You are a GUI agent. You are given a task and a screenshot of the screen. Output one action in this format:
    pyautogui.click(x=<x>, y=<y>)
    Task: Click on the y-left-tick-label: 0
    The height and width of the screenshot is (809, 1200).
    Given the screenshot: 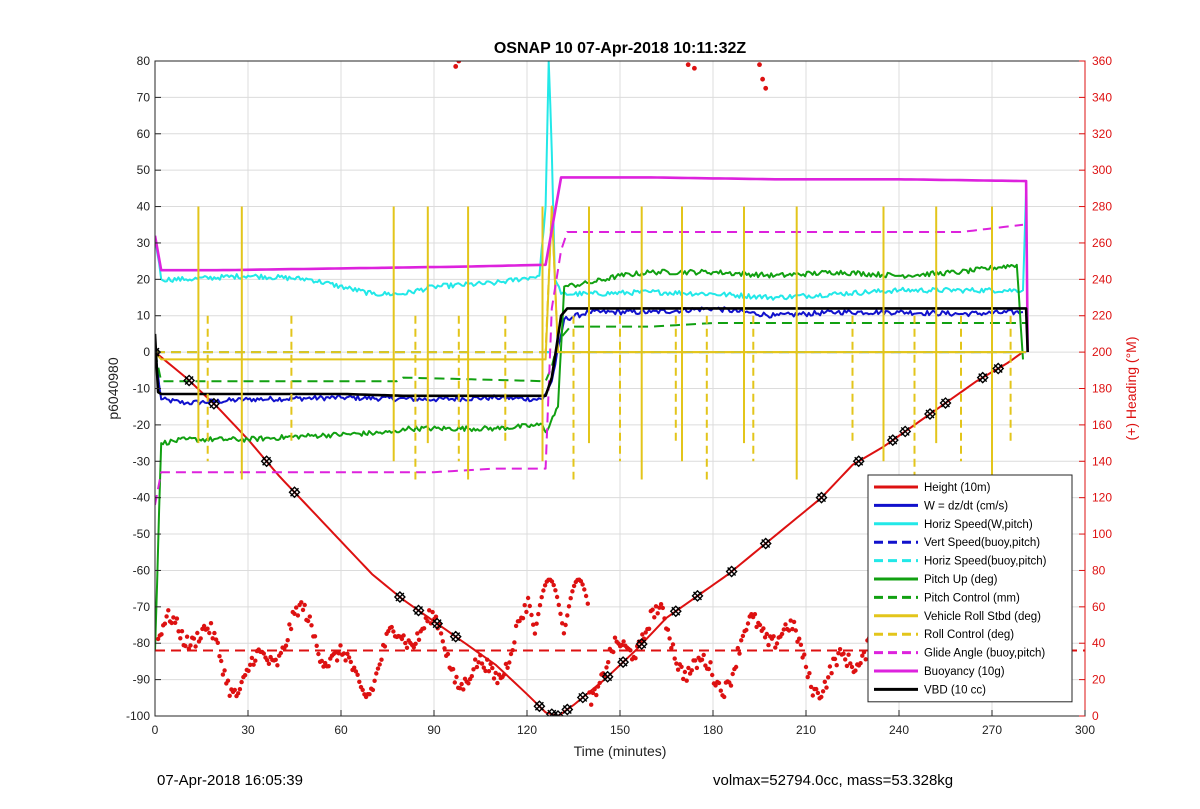 What is the action you would take?
    pyautogui.click(x=146, y=352)
    